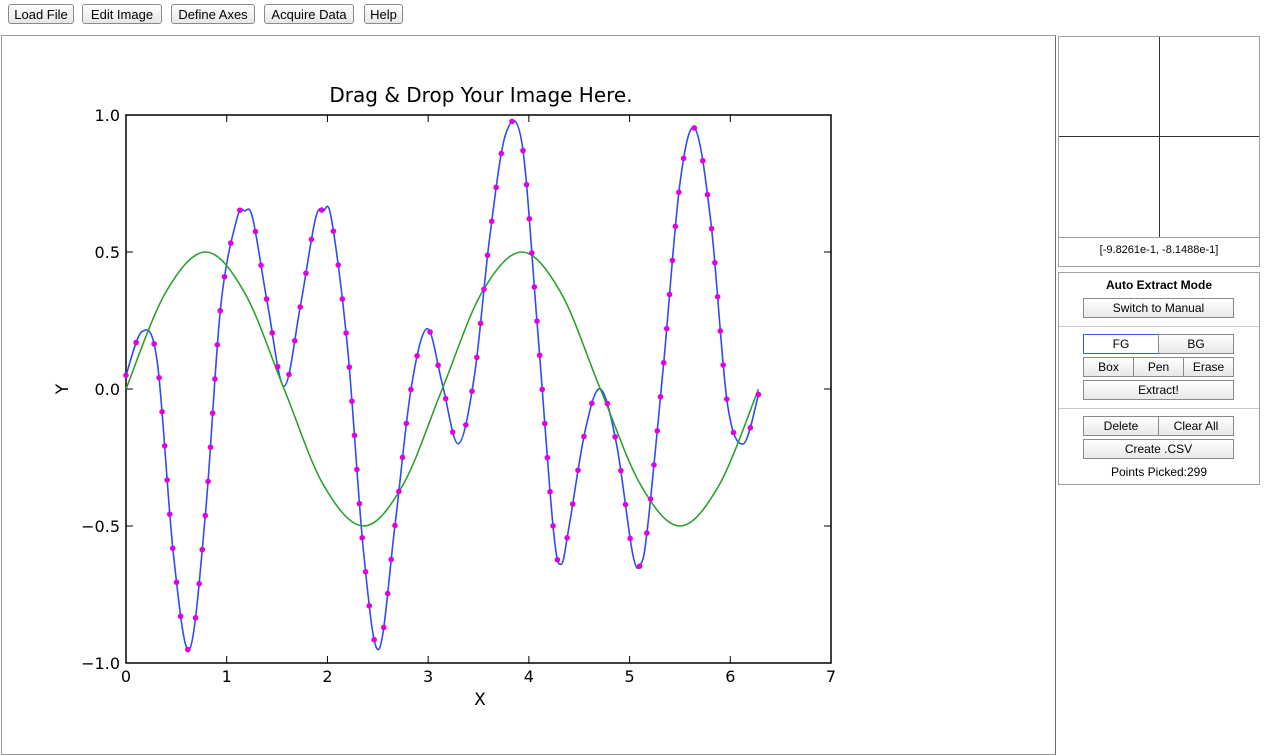 Image resolution: width=1272 pixels, height=755 pixels. I want to click on extract-button: Extract!, so click(1158, 390).